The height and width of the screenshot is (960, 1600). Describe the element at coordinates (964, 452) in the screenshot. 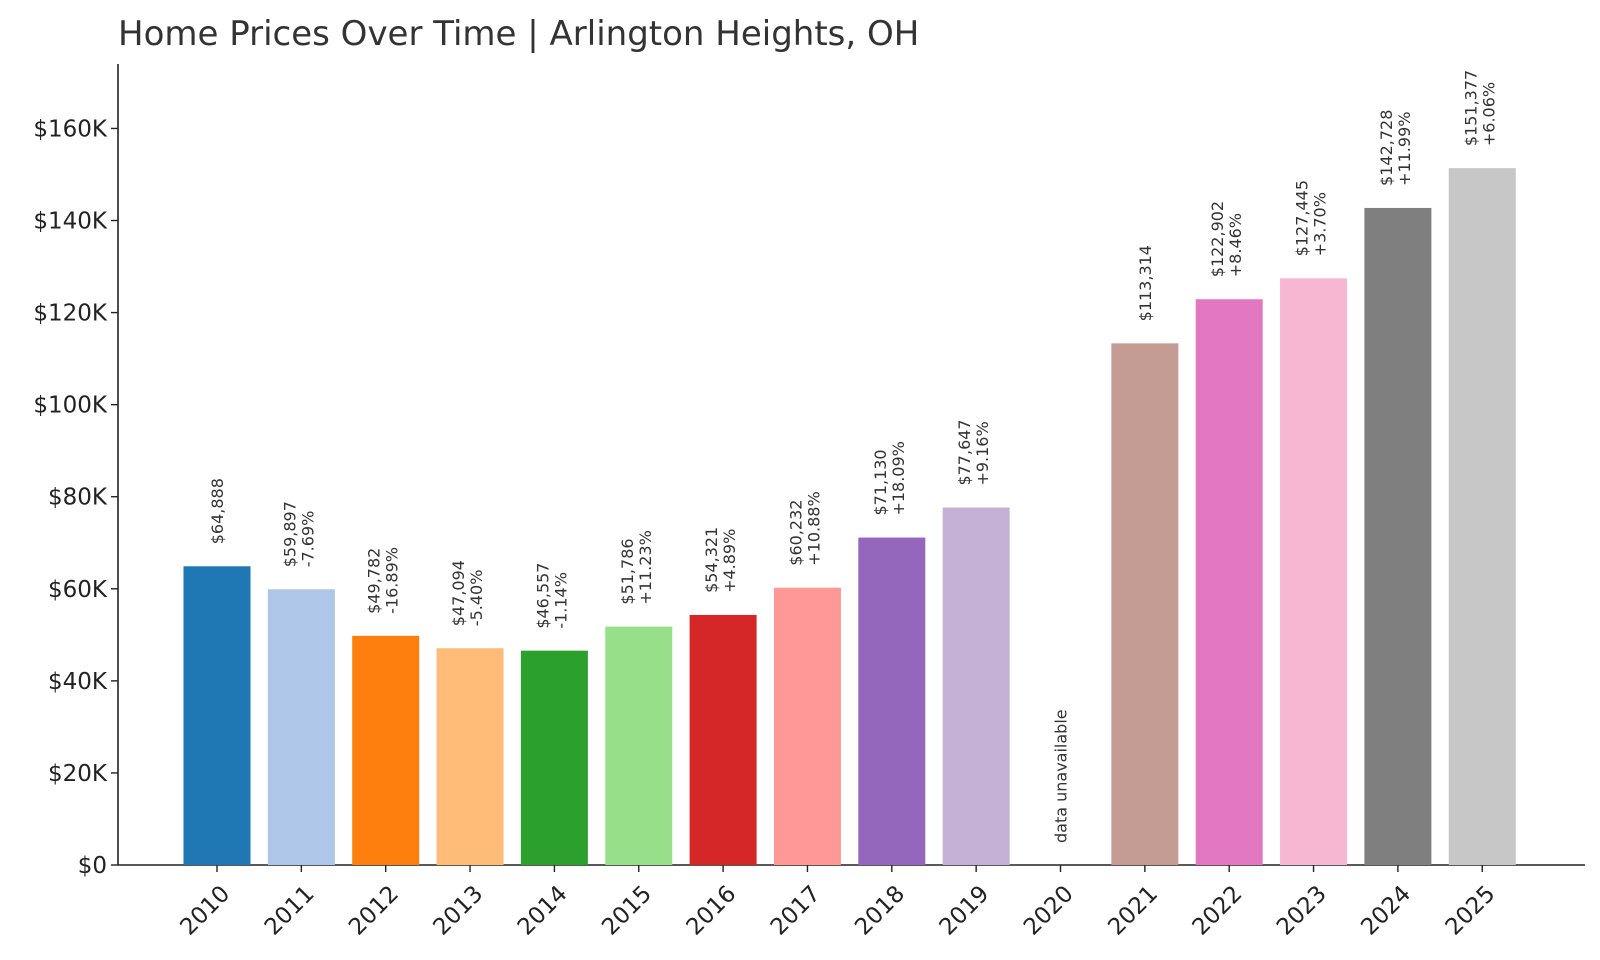

I see `bar-value-label: $77,647` at that location.